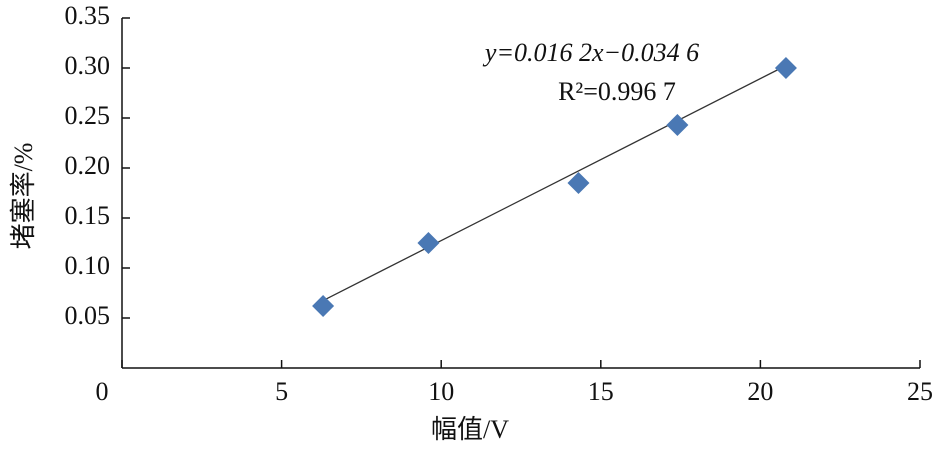  I want to click on y-axis-label: 堵塞率/%, so click(23, 196).